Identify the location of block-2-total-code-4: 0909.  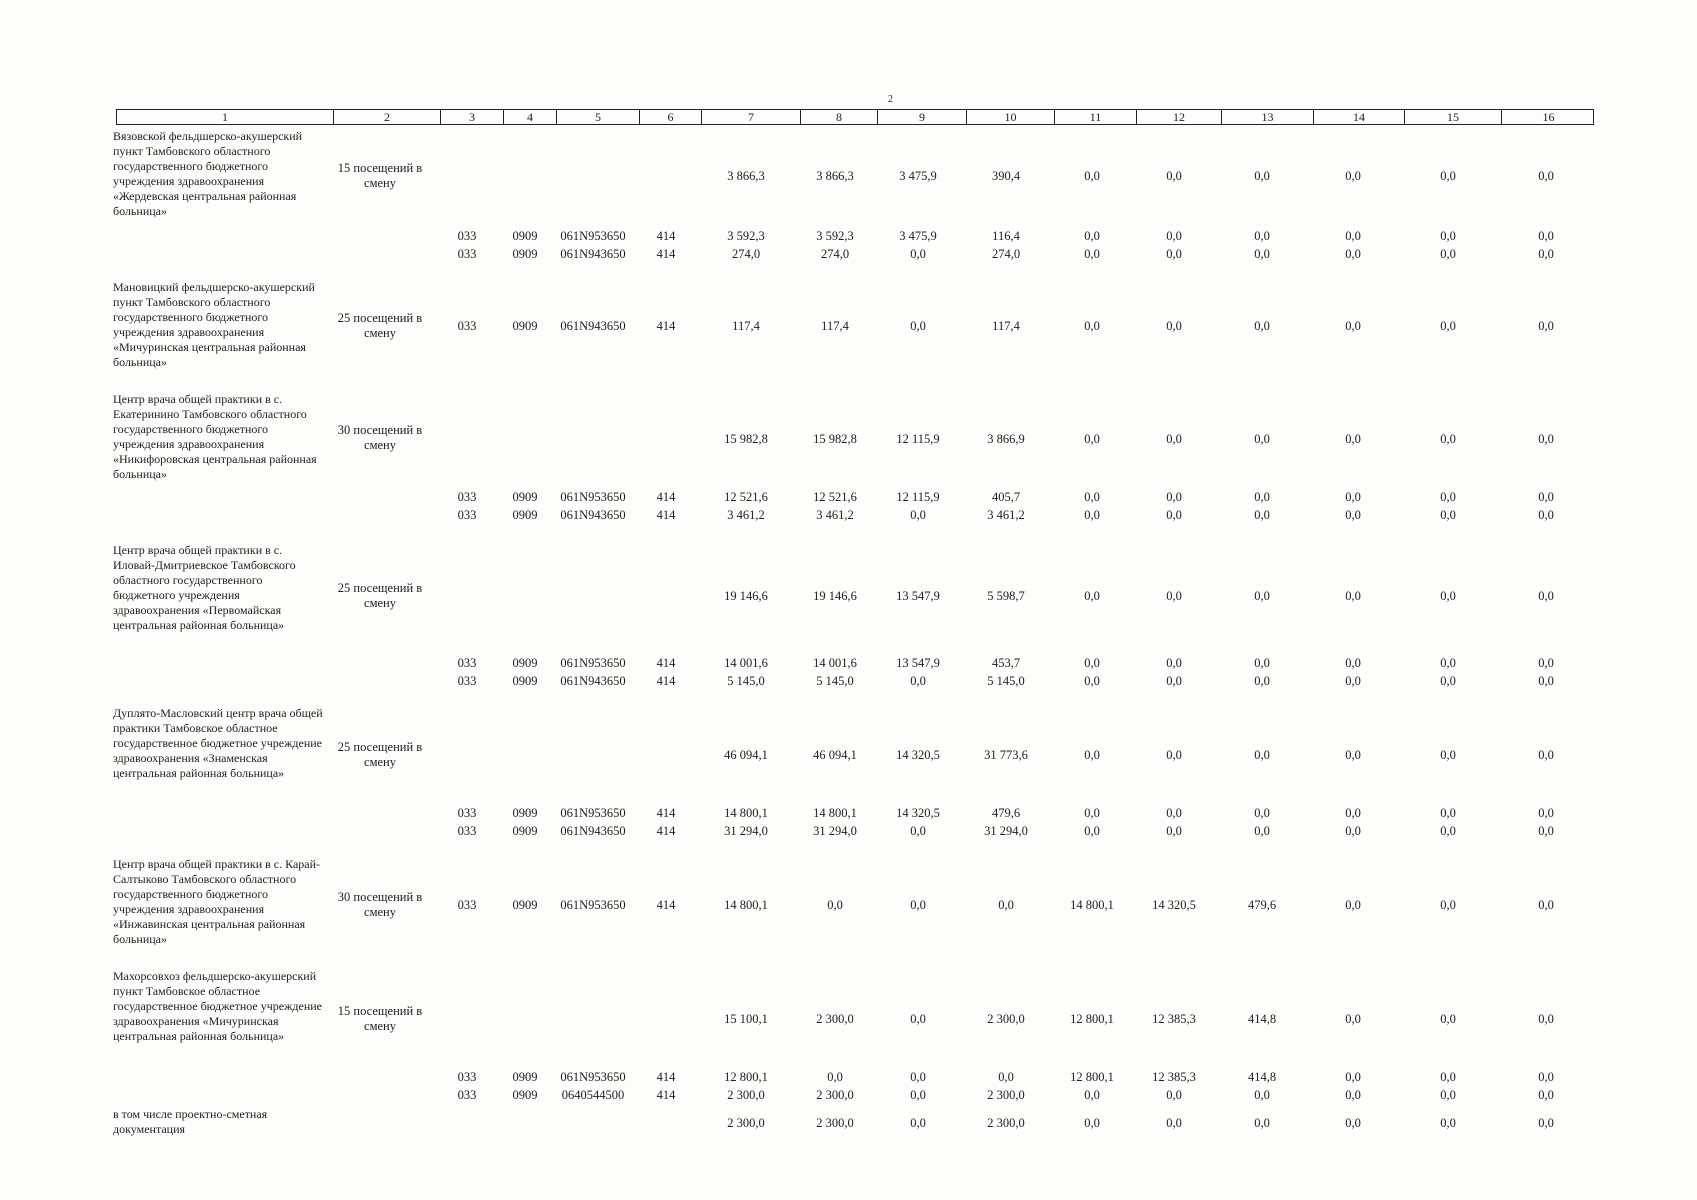
(525, 326).